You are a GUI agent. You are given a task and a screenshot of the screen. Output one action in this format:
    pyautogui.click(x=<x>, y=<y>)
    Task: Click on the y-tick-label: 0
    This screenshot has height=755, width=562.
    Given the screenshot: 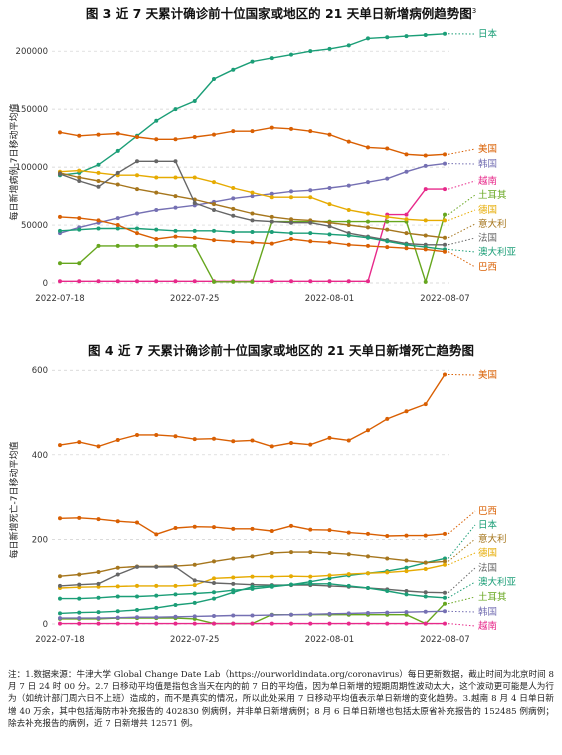 What is the action you would take?
    pyautogui.click(x=45, y=625)
    